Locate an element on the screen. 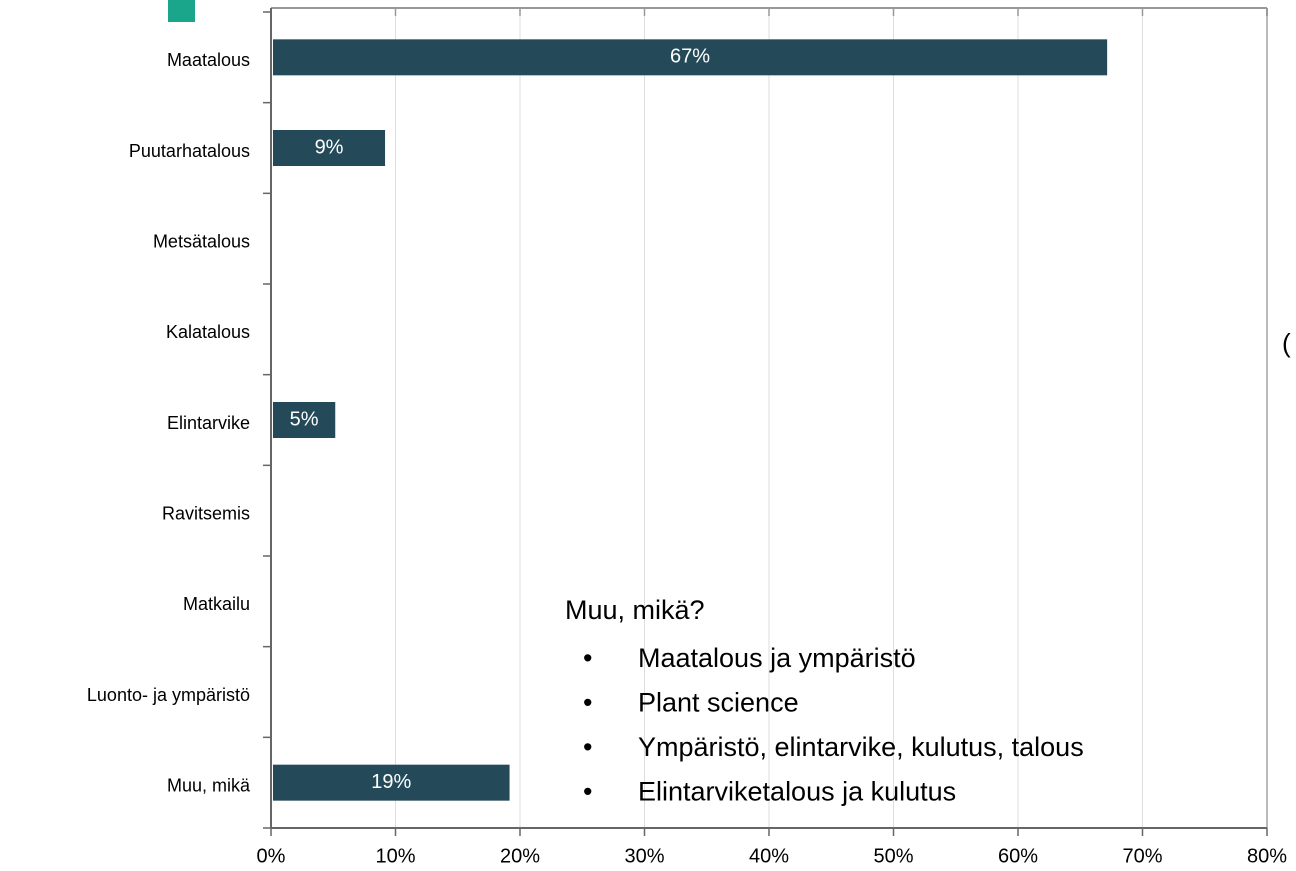 The image size is (1296, 871). clipped-text: ( is located at coordinates (1286, 343).